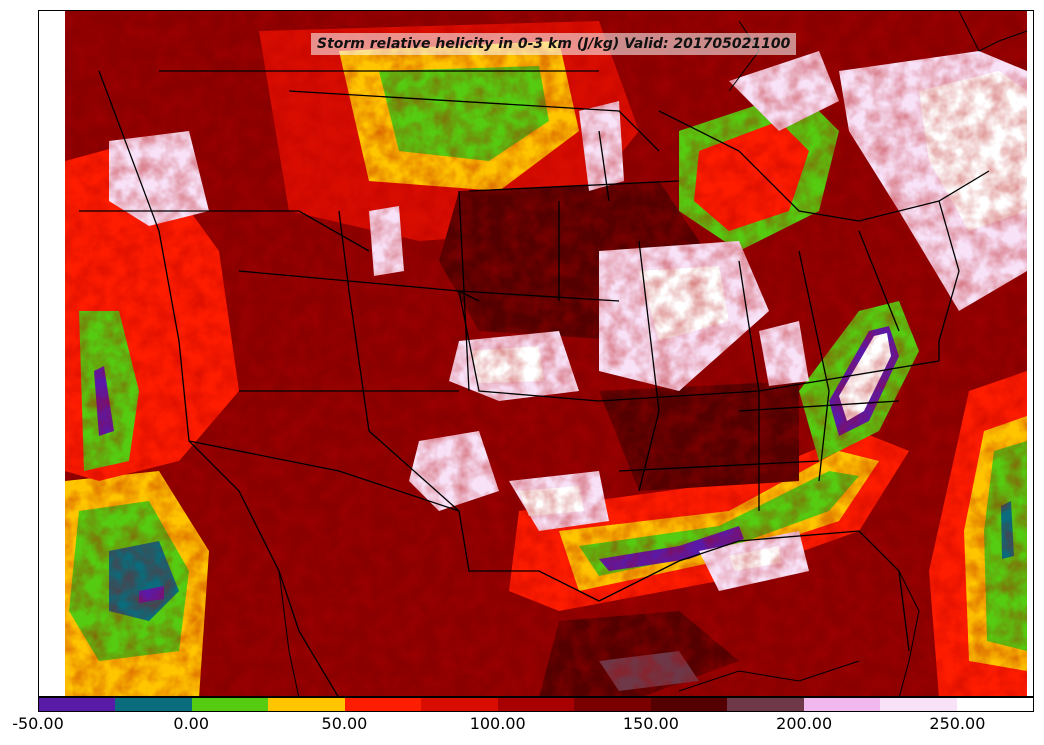 This screenshot has height=745, width=1044. I want to click on colorbar, so click(536, 704).